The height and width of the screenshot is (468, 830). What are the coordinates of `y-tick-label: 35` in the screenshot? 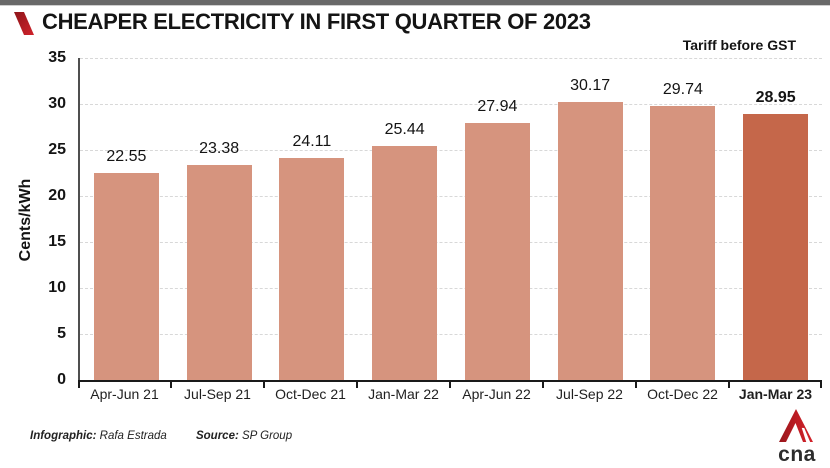 It's located at (57, 57).